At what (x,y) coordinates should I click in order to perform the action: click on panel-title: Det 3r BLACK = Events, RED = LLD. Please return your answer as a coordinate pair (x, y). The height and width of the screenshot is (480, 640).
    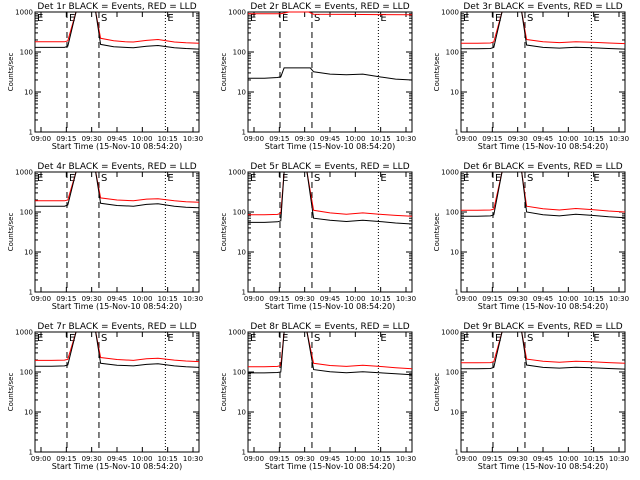
    Looking at the image, I should click on (542, 7).